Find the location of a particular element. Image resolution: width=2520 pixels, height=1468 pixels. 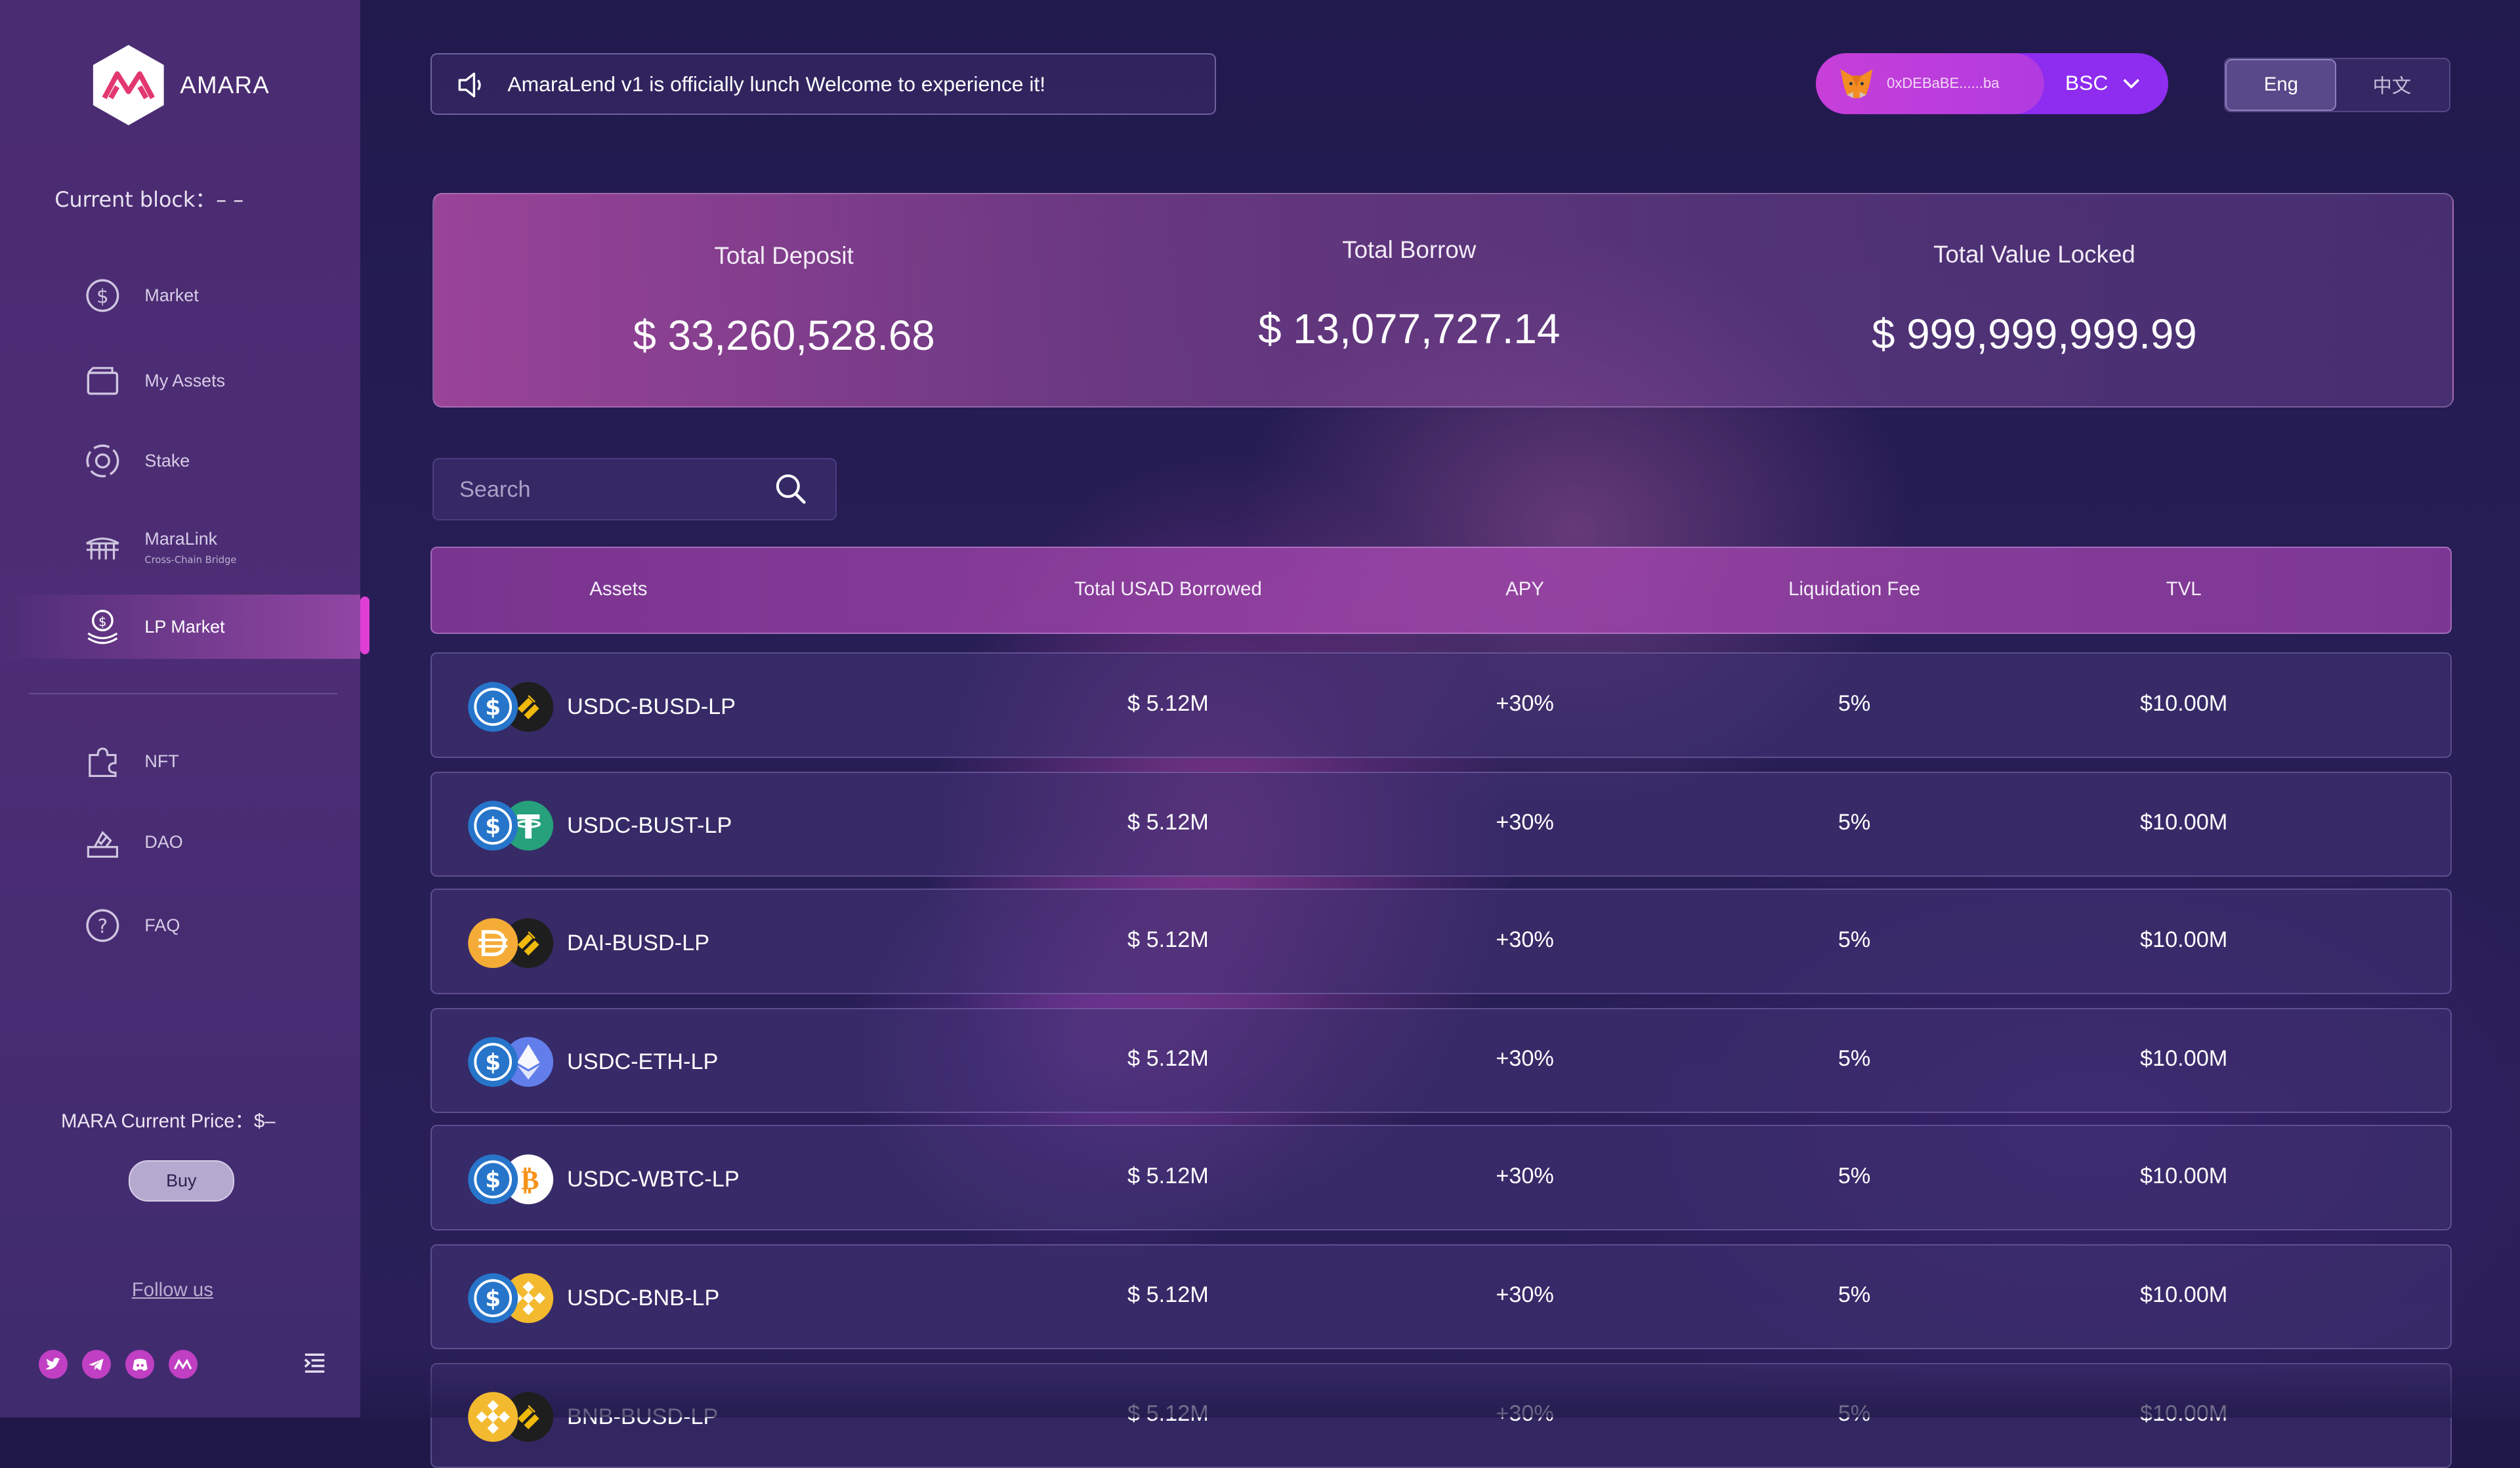

sidebar-item-market: $ Market is located at coordinates (180, 296).